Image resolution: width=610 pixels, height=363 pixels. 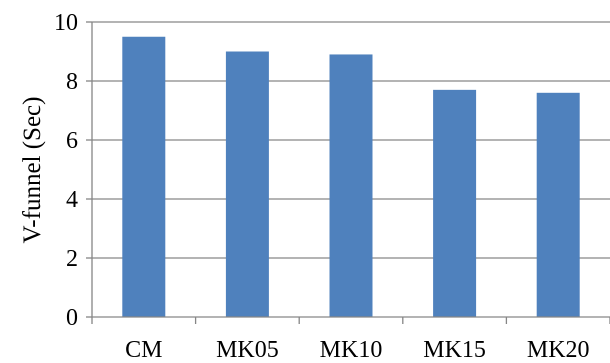 I want to click on y-tick-label: 2, so click(x=72, y=259).